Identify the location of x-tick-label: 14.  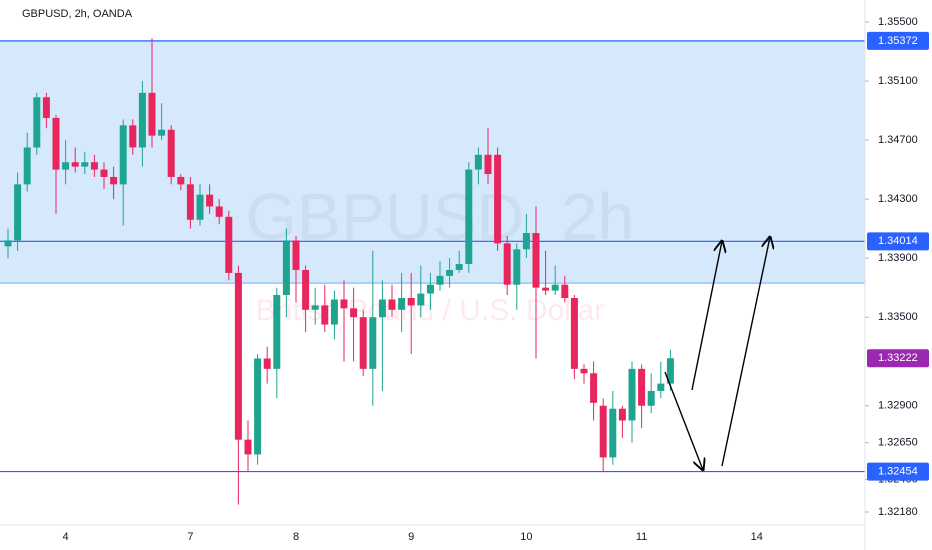
(757, 537).